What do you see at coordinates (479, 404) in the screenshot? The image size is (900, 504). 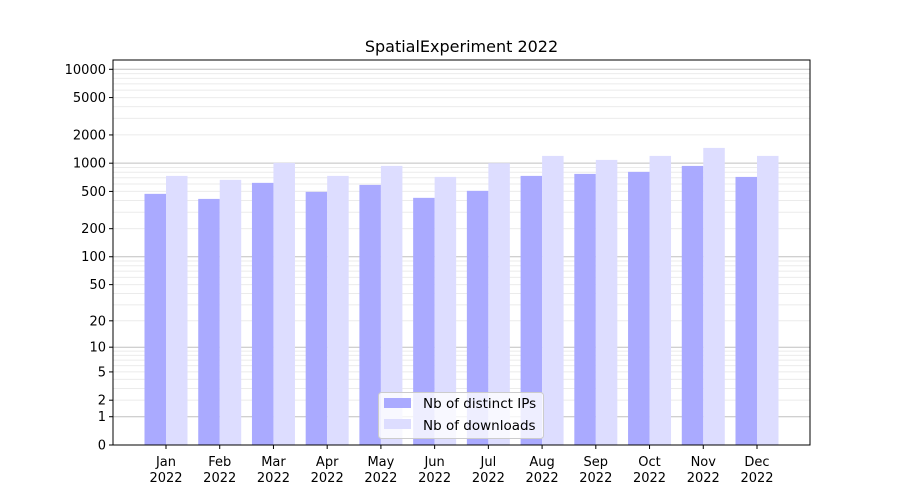 I see `legend-label-ips: Nb of distinct IPs` at bounding box center [479, 404].